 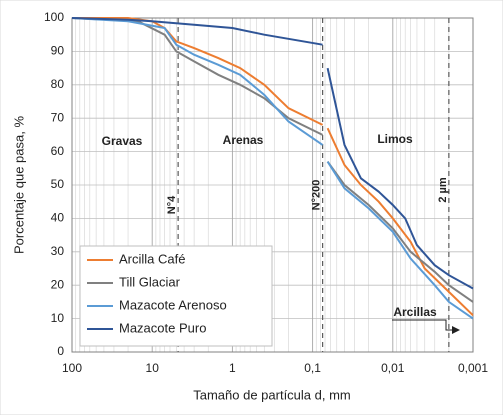 What do you see at coordinates (58, 117) in the screenshot?
I see `y-tick-label: 70` at bounding box center [58, 117].